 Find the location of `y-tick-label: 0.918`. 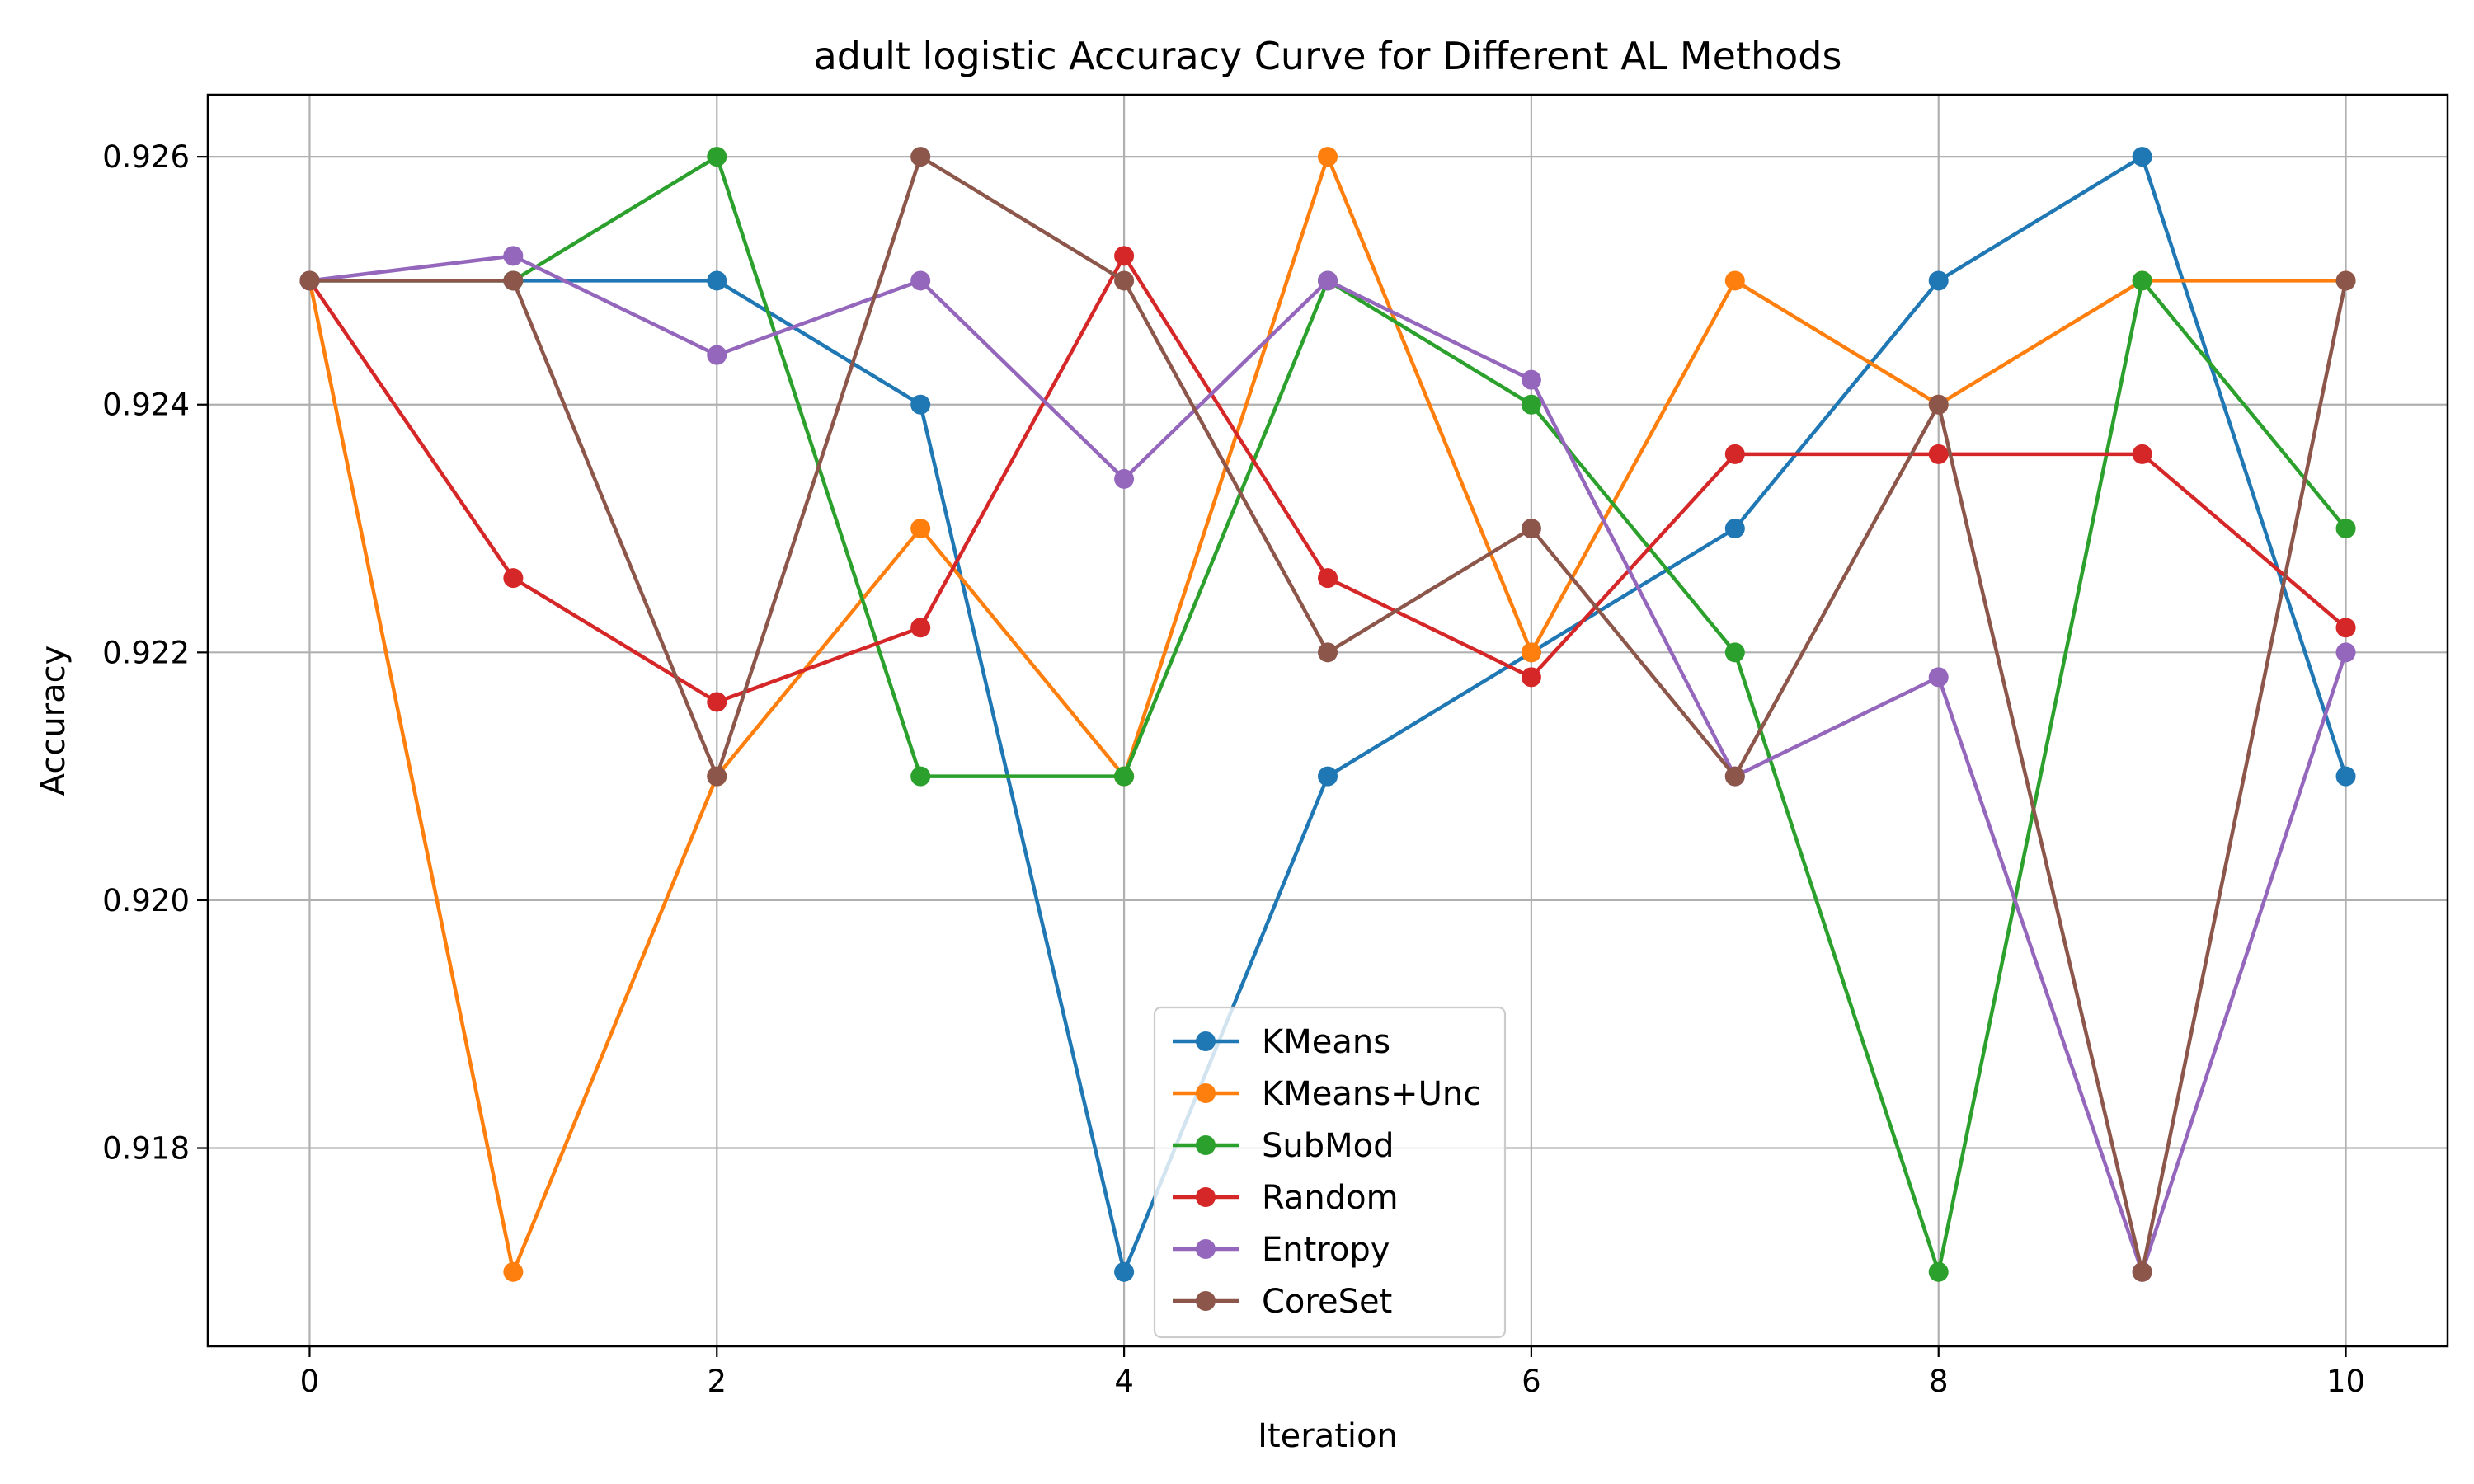

y-tick-label: 0.918 is located at coordinates (146, 1149).